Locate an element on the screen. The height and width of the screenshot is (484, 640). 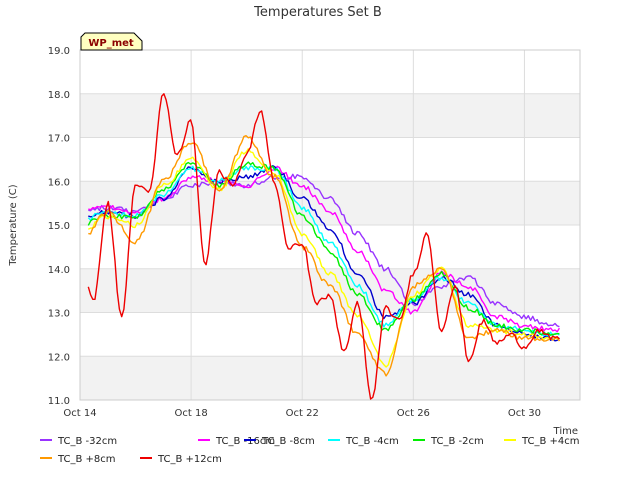
annotation-box: WP_met is located at coordinates (111, 41).